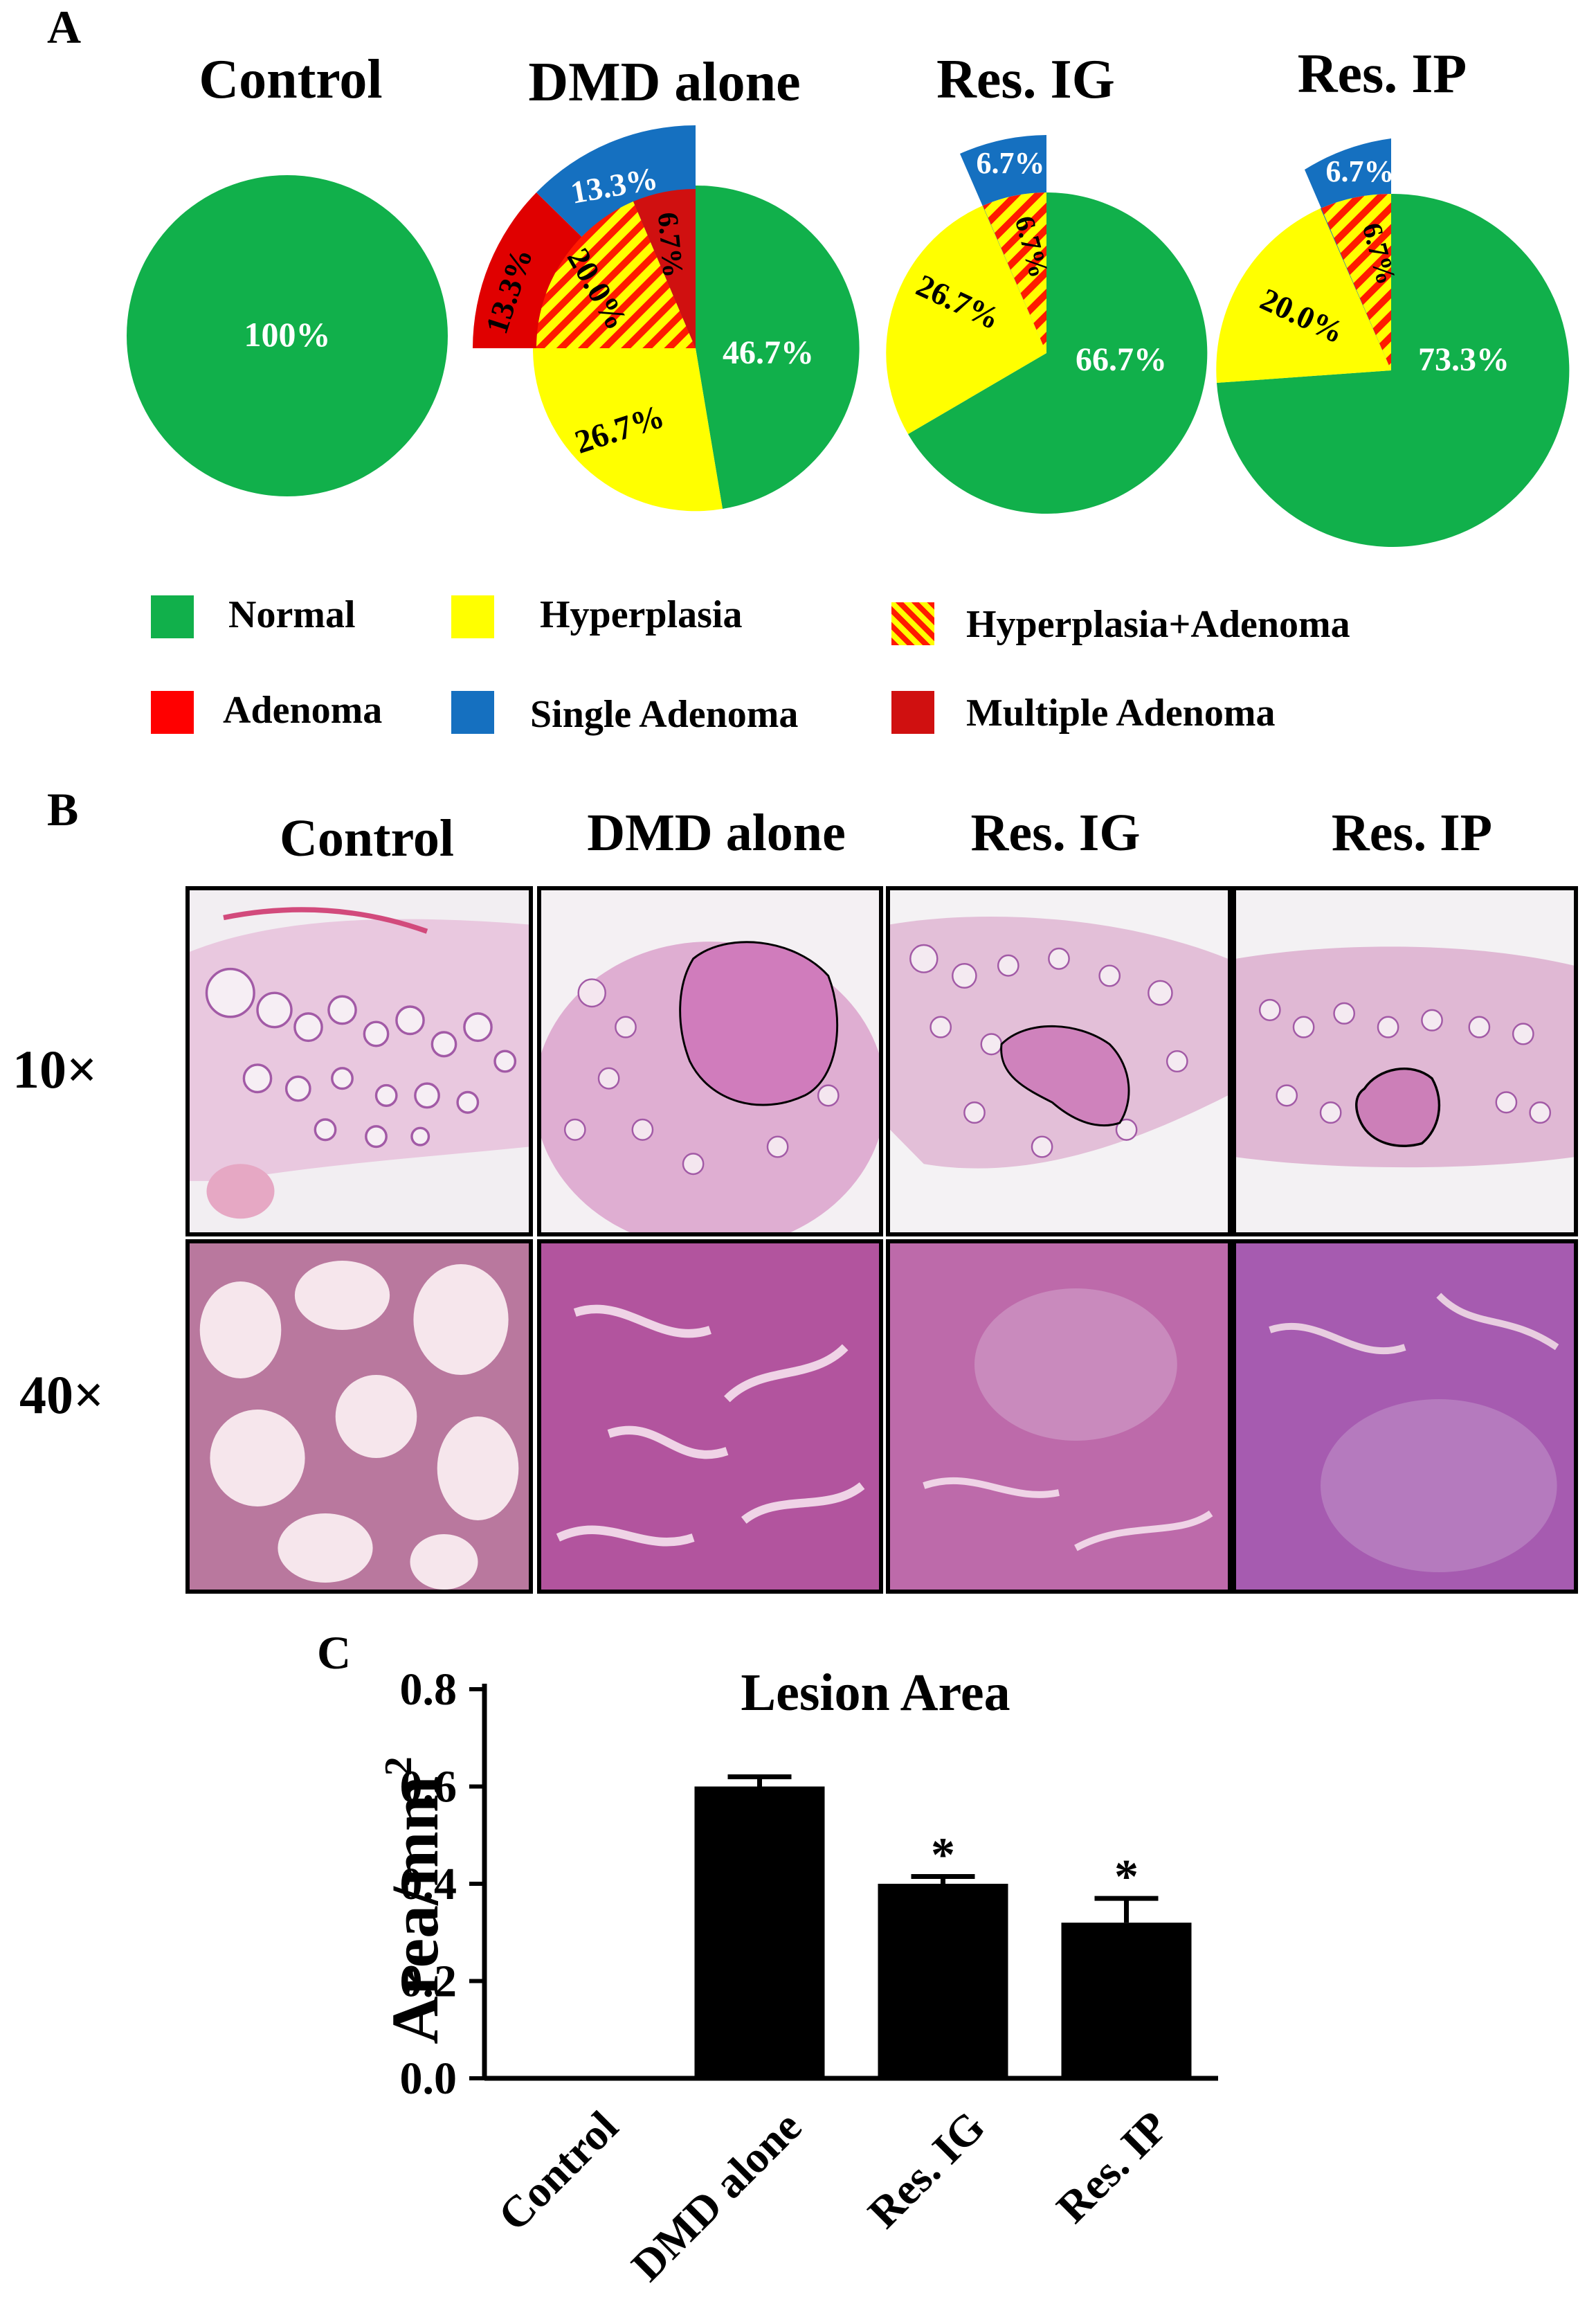  I want to click on legend-label-multiple-adenoma: Multiple Adenoma, so click(1121, 713).